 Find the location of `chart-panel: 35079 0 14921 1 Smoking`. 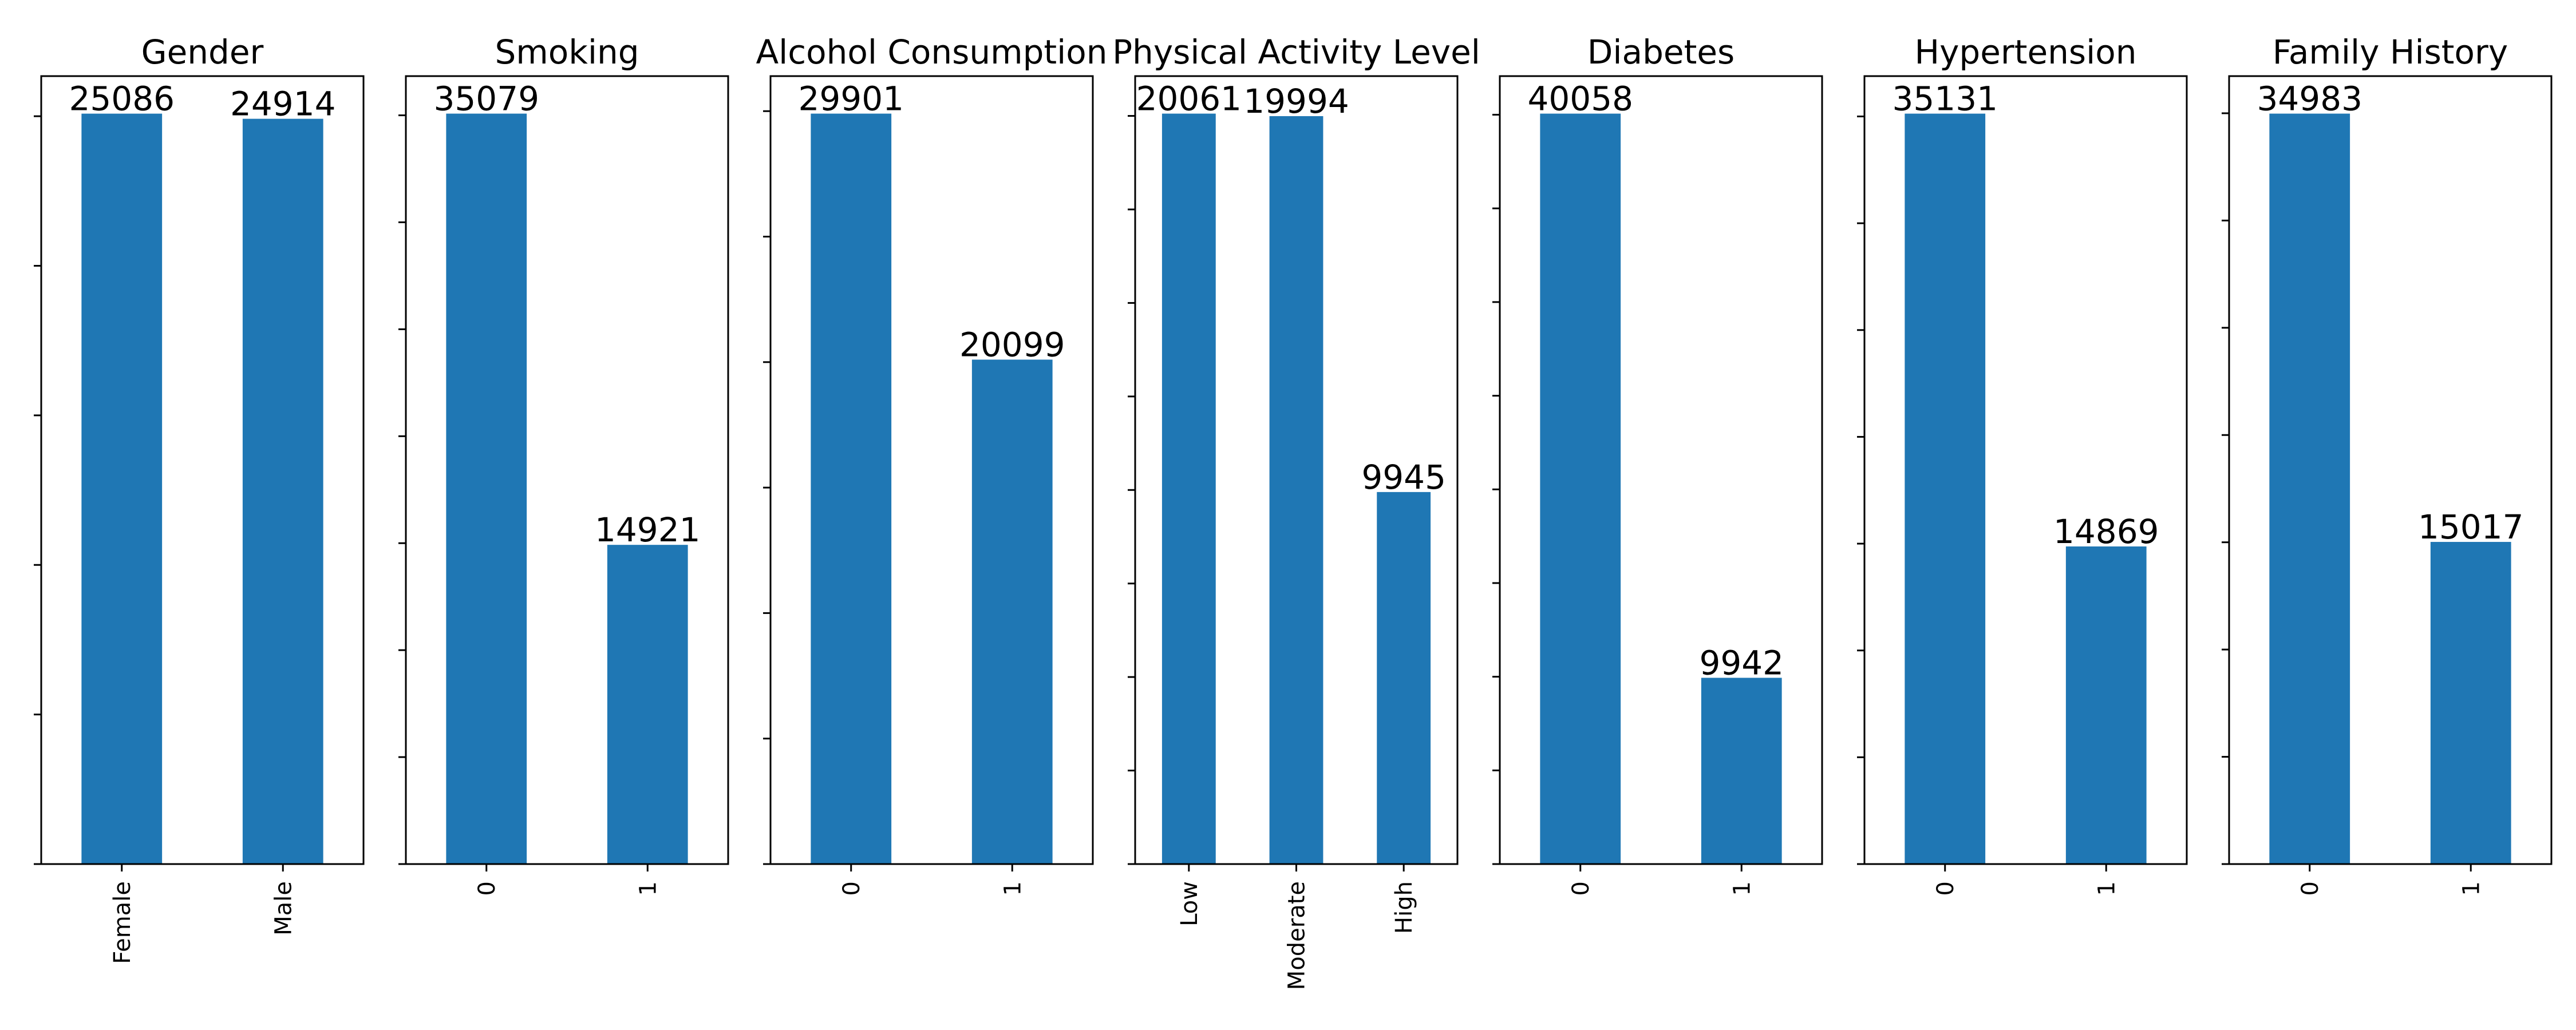

chart-panel: 35079 0 14921 1 Smoking is located at coordinates (563, 464).